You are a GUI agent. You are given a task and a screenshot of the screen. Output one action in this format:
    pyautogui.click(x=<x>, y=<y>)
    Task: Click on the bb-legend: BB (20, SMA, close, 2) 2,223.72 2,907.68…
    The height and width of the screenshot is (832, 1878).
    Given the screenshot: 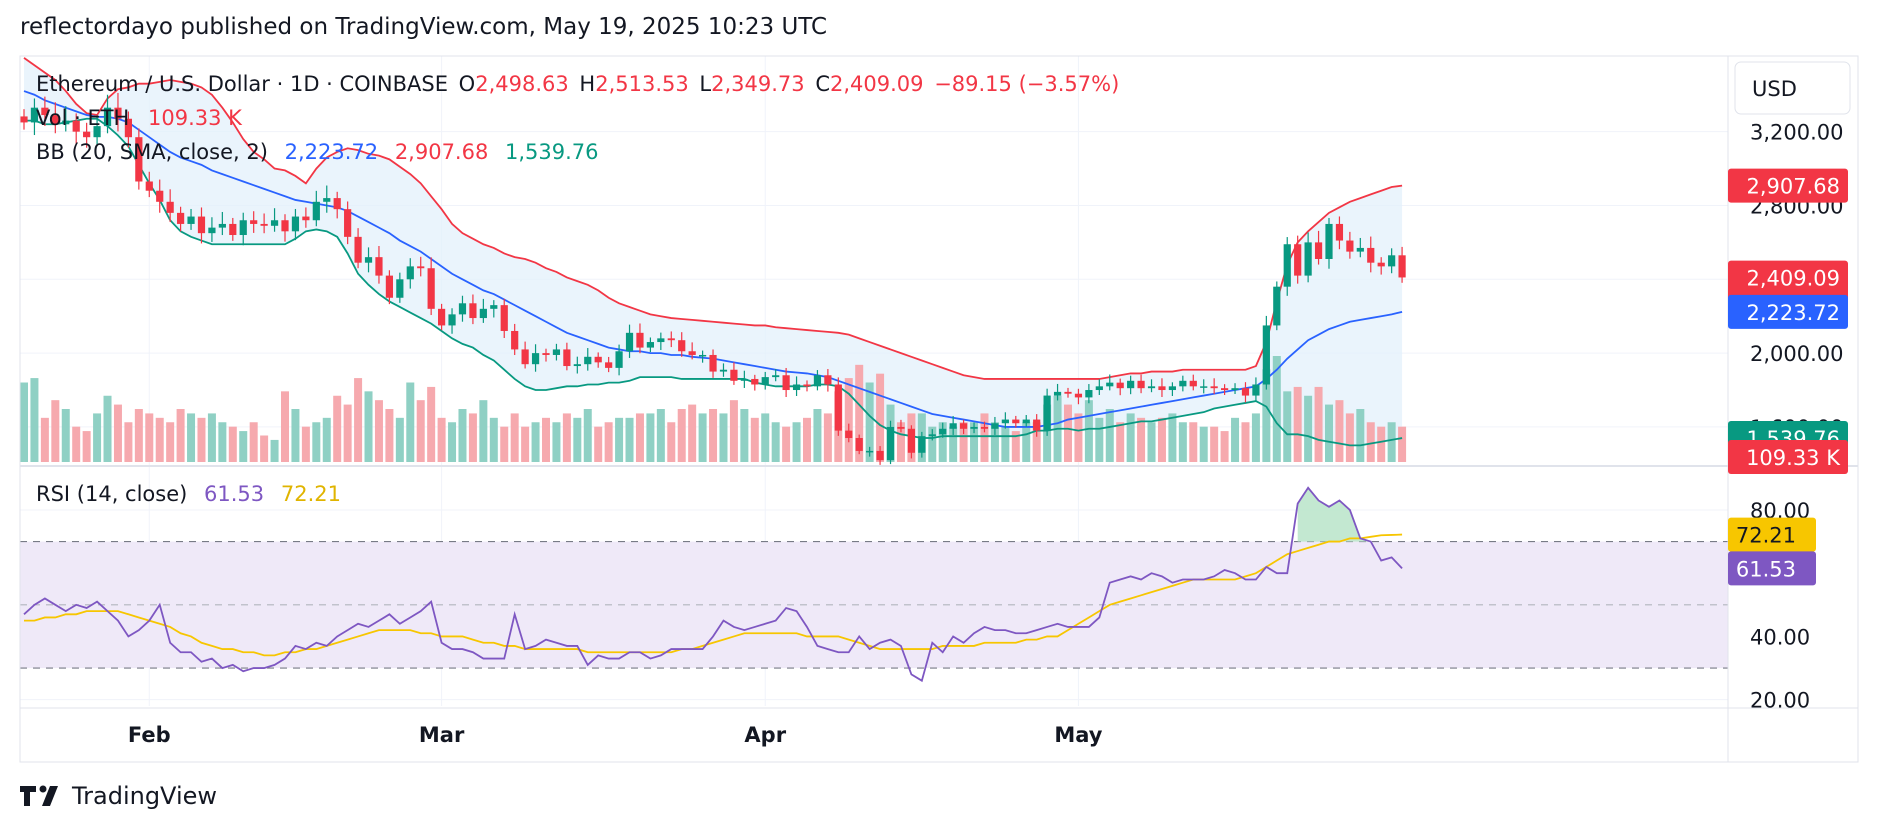 What is the action you would take?
    pyautogui.click(x=319, y=152)
    